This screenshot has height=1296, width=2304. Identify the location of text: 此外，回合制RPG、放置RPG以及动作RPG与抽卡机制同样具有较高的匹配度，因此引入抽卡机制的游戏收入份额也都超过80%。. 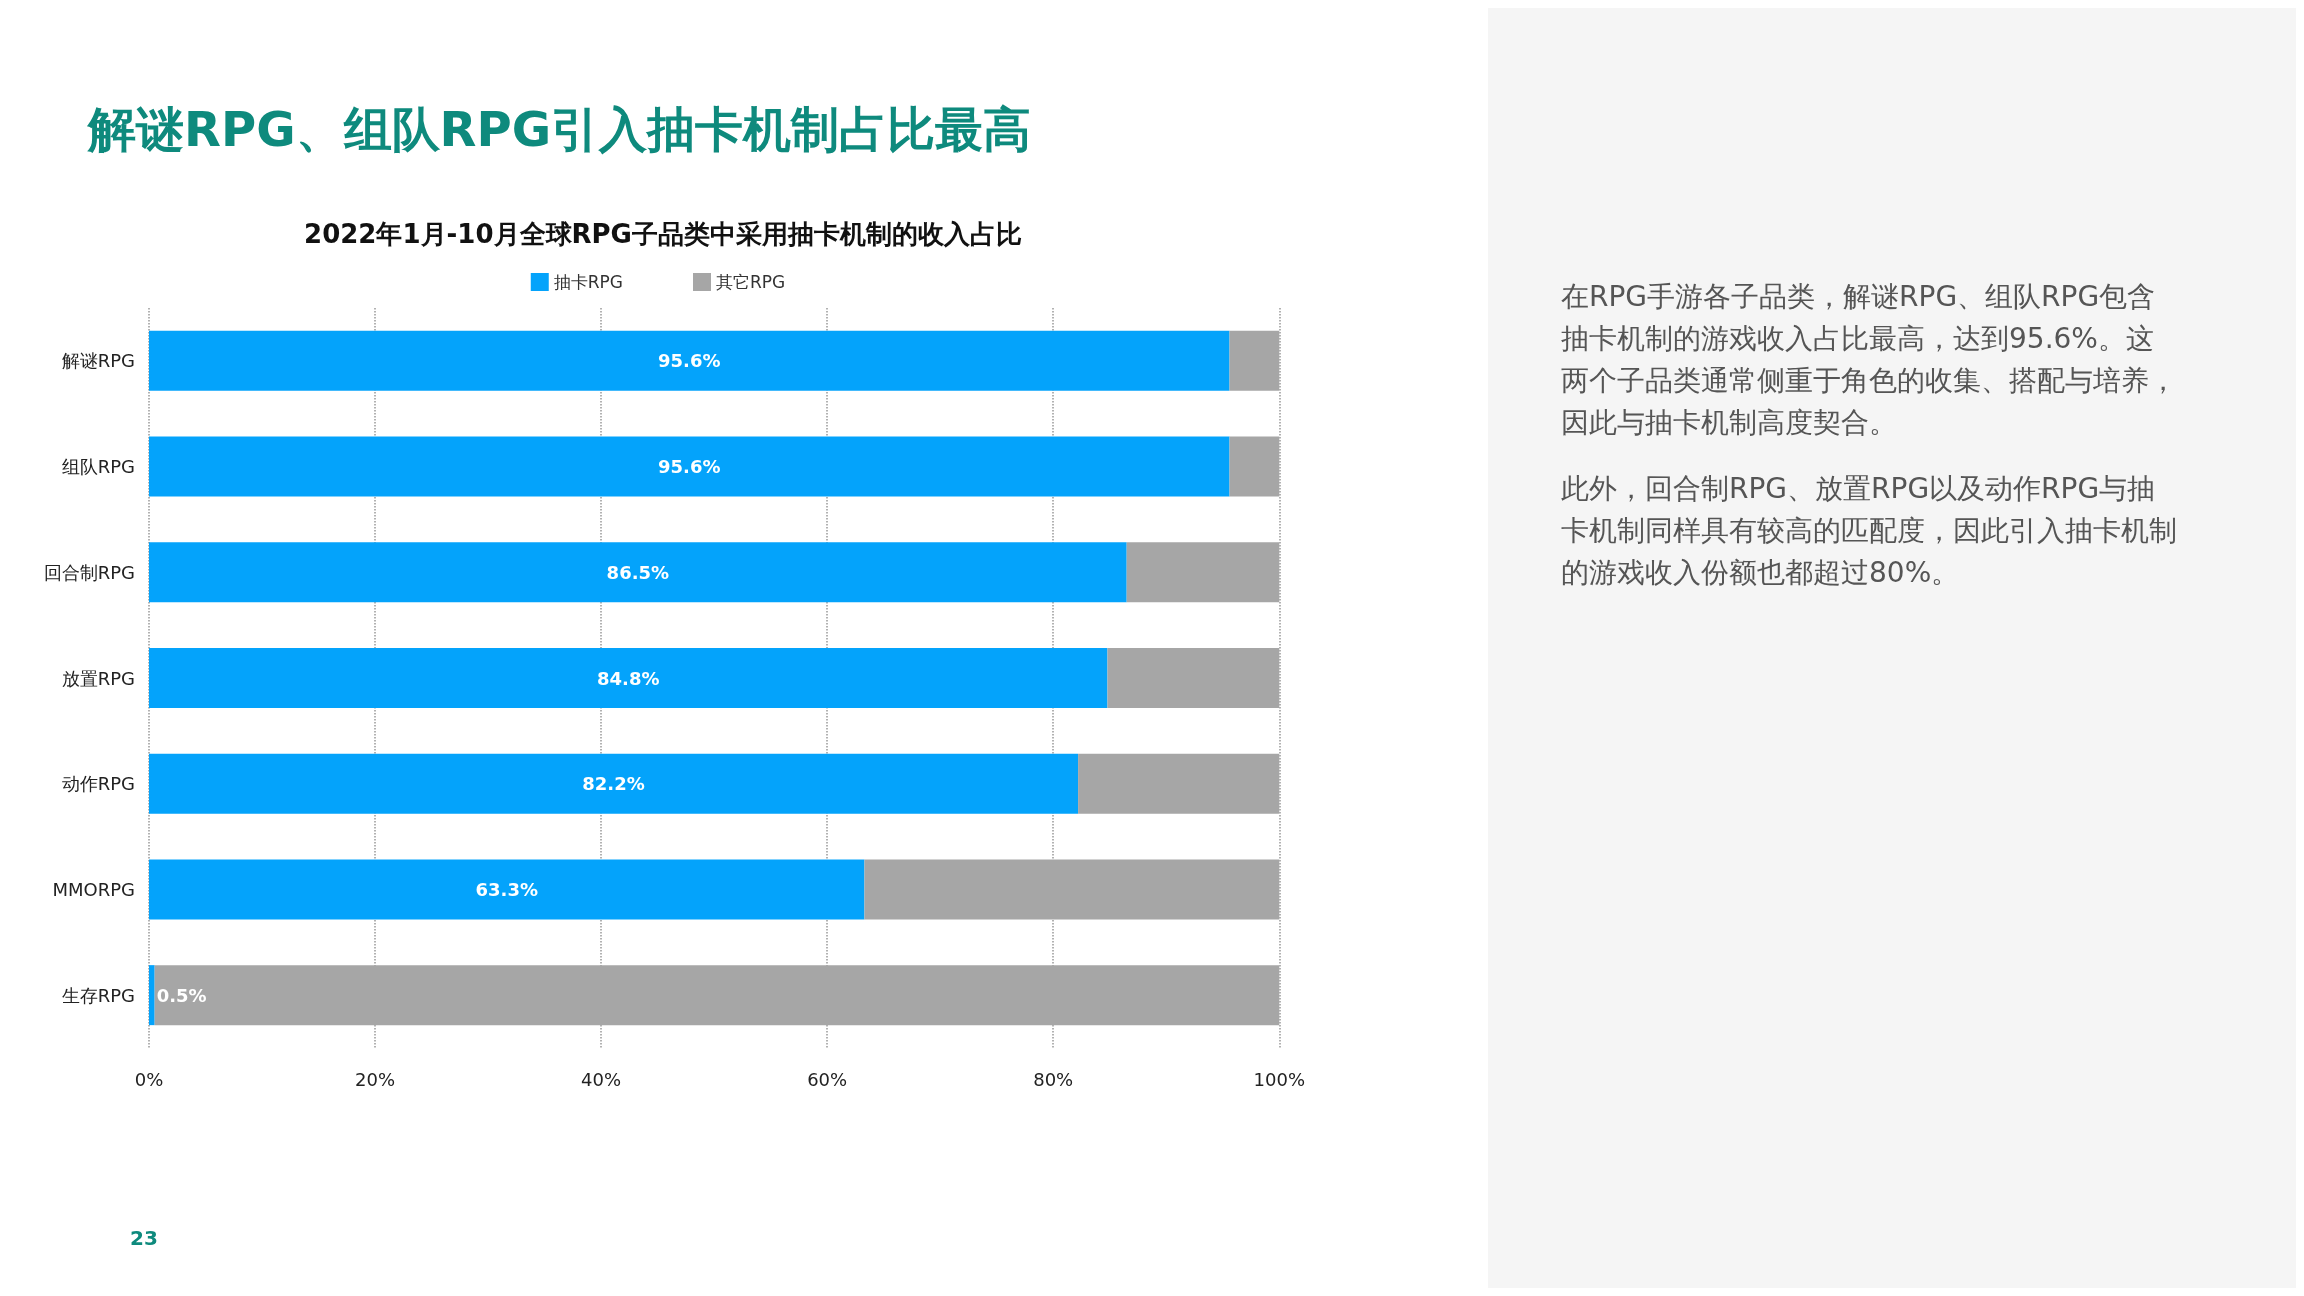
(1869, 531).